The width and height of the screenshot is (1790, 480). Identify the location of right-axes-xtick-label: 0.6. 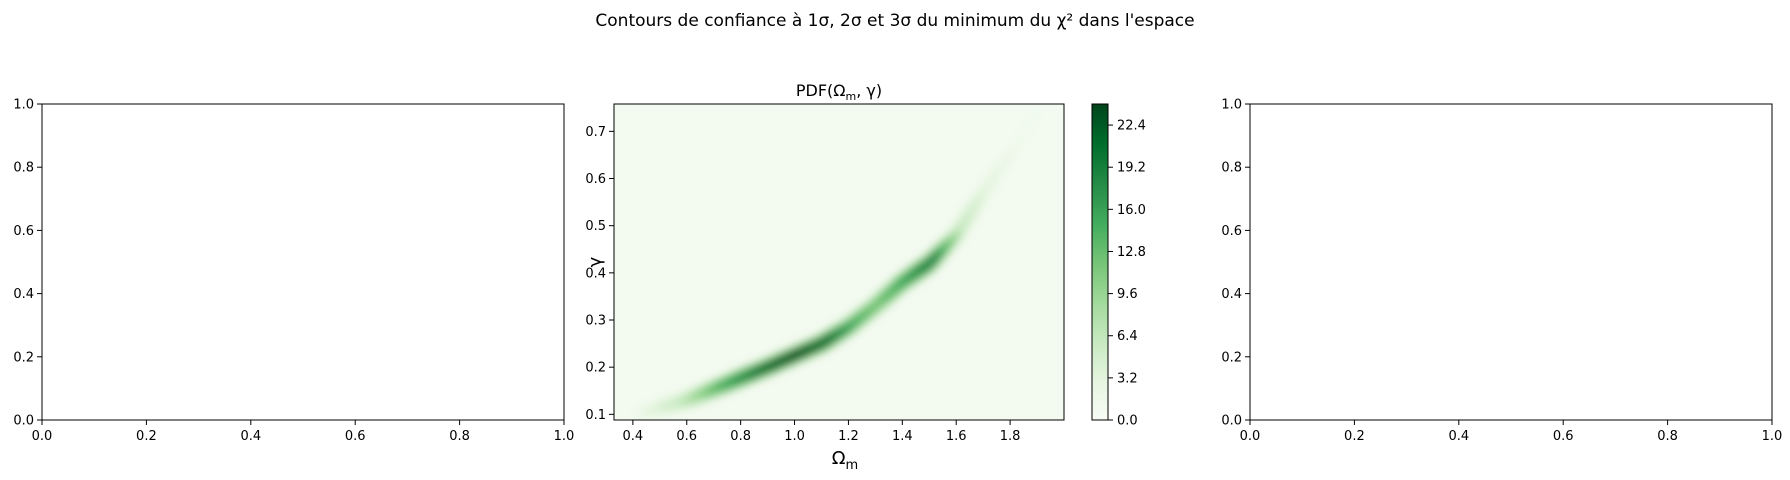
(1563, 436).